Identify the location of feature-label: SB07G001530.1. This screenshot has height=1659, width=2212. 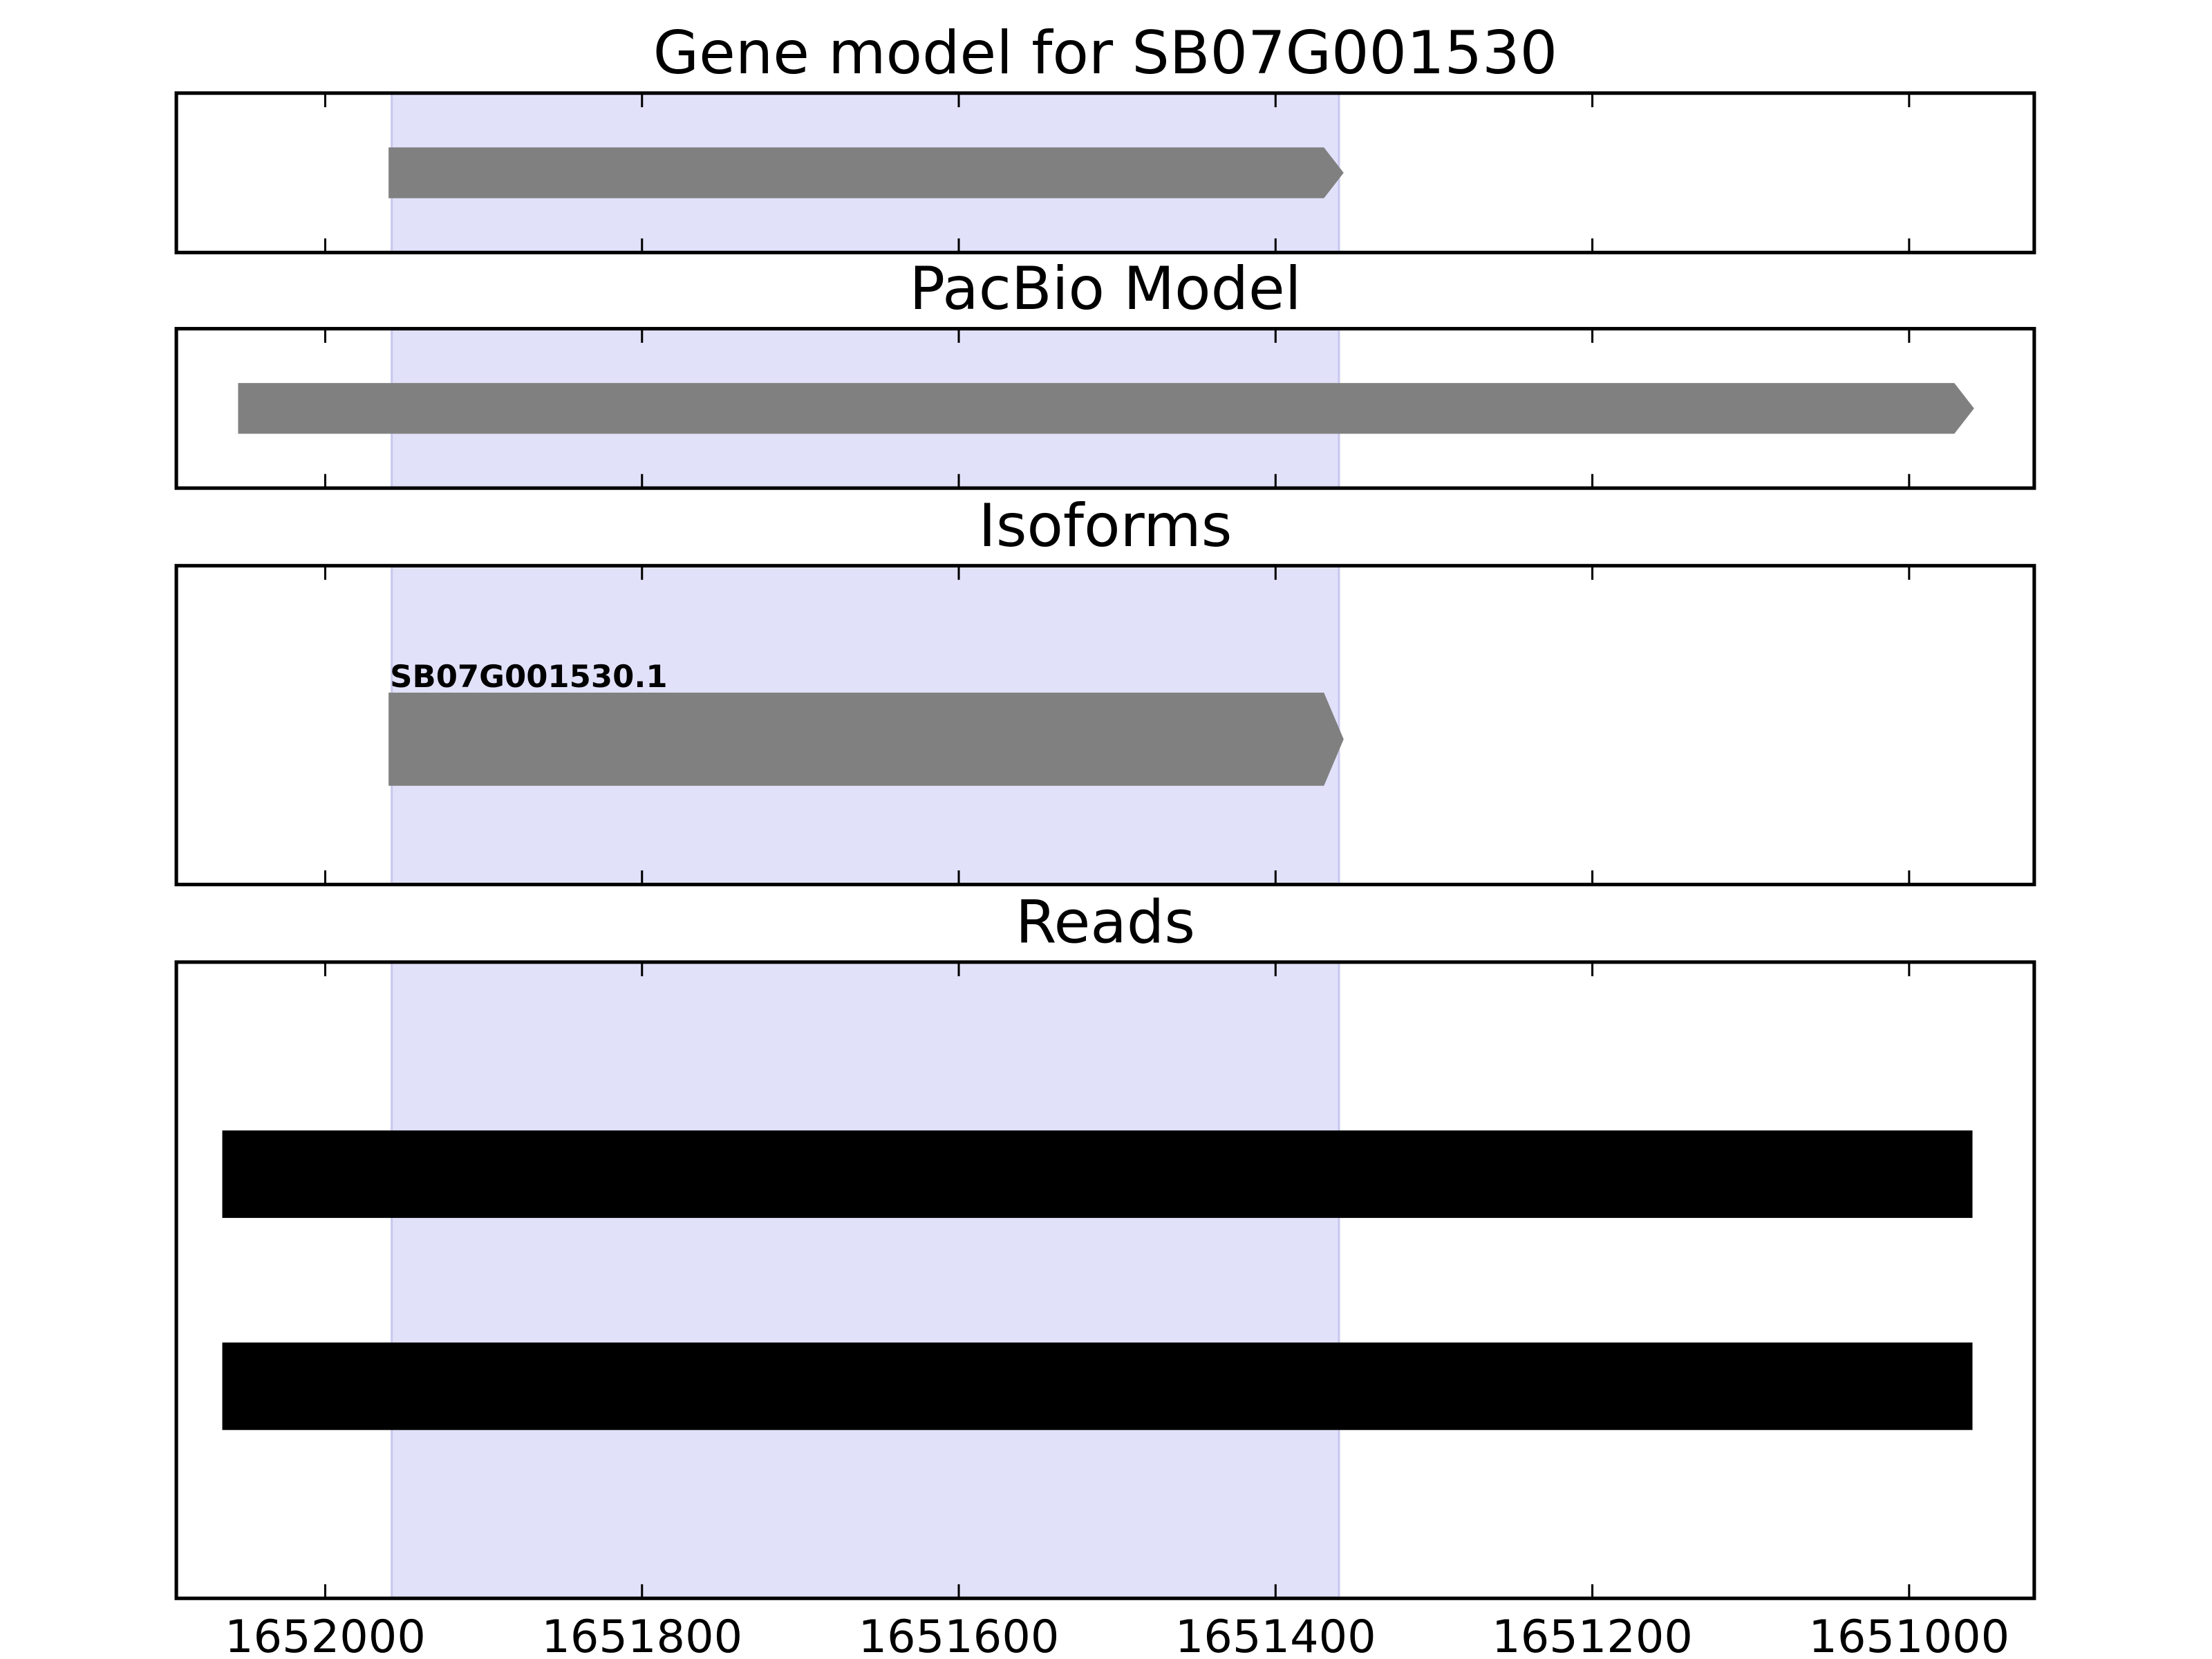
(528, 677).